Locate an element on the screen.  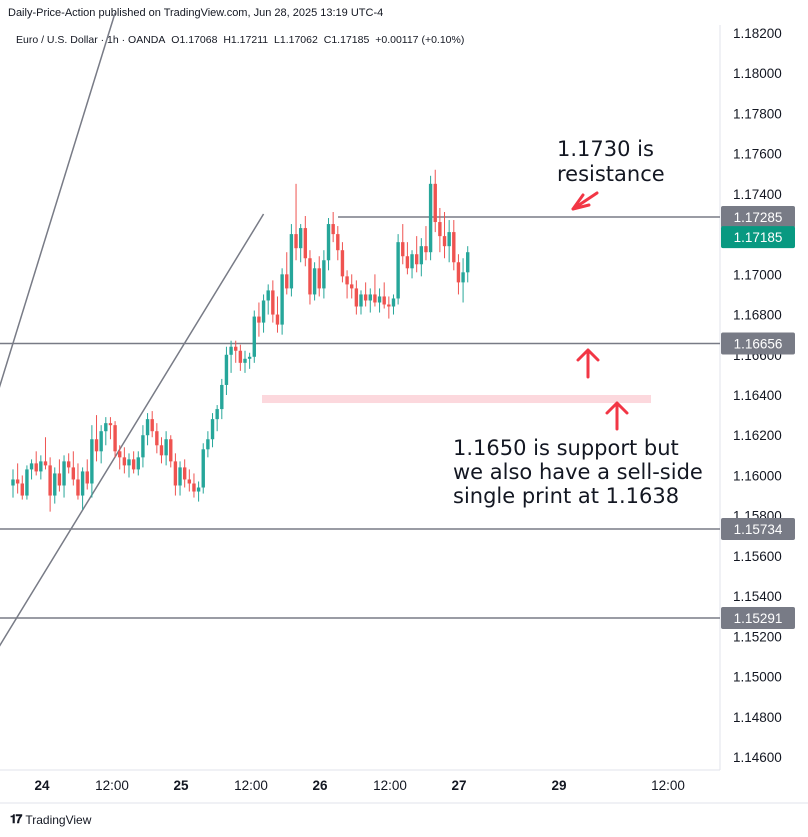
current-price-tag-bg is located at coordinates (758, 237).